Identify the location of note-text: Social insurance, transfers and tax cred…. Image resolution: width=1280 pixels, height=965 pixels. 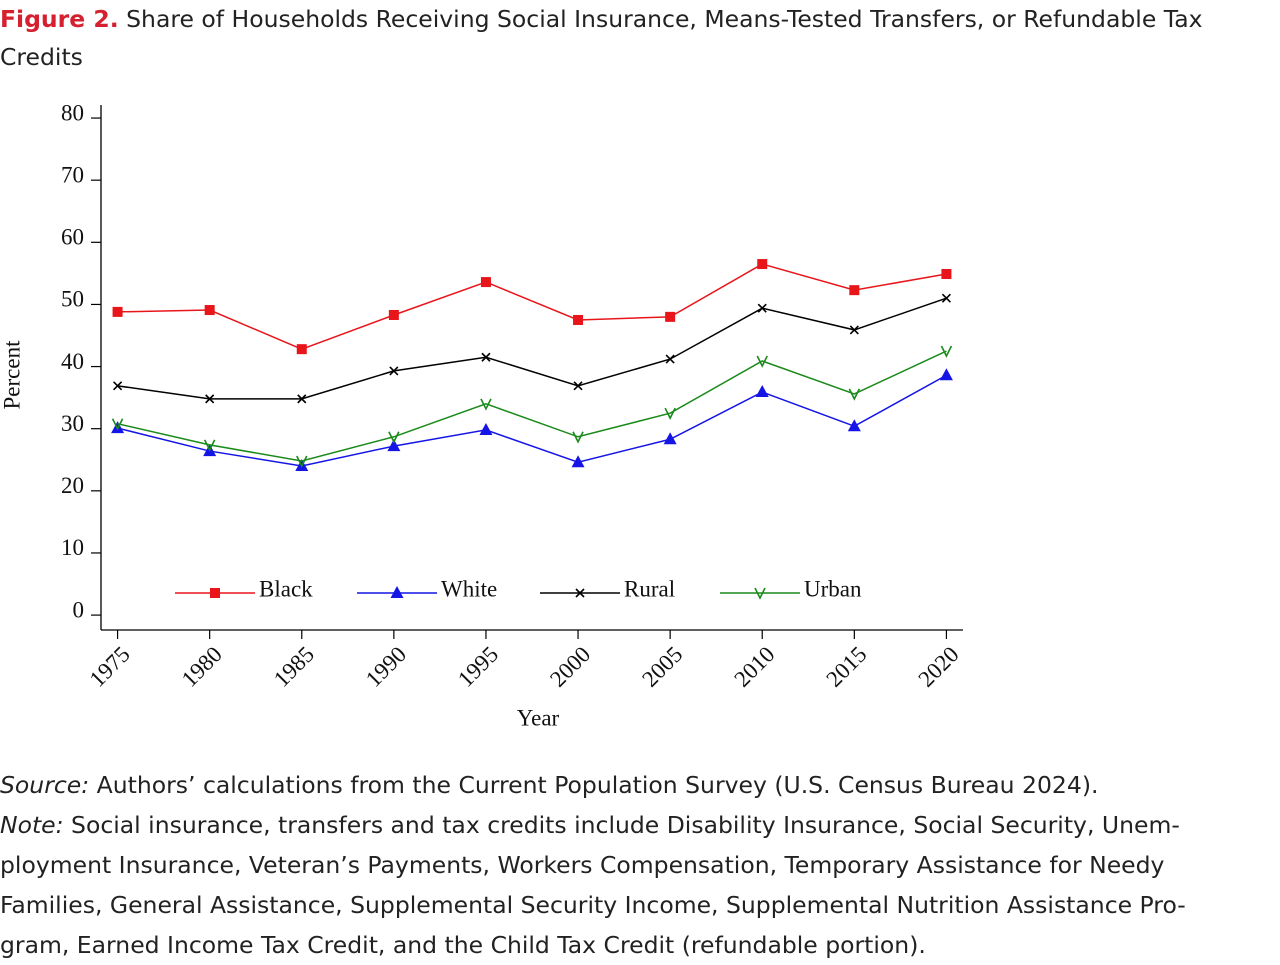
(625, 825).